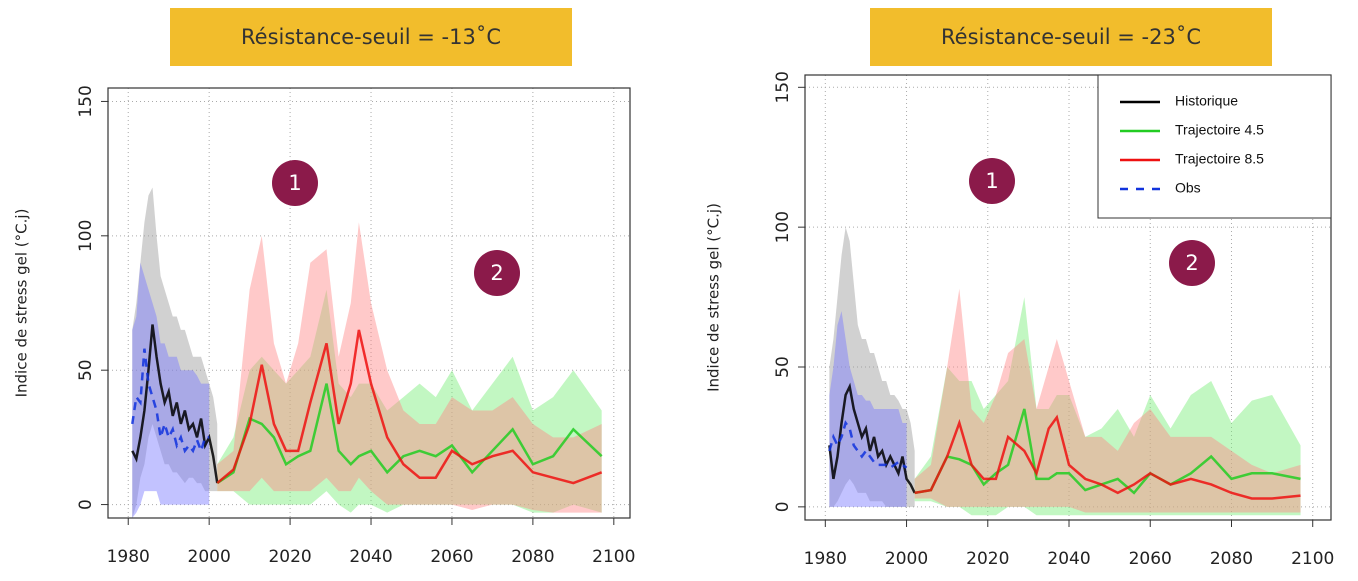 This screenshot has height=581, width=1358. Describe the element at coordinates (1188, 188) in the screenshot. I see `legend-label: Obs` at that location.